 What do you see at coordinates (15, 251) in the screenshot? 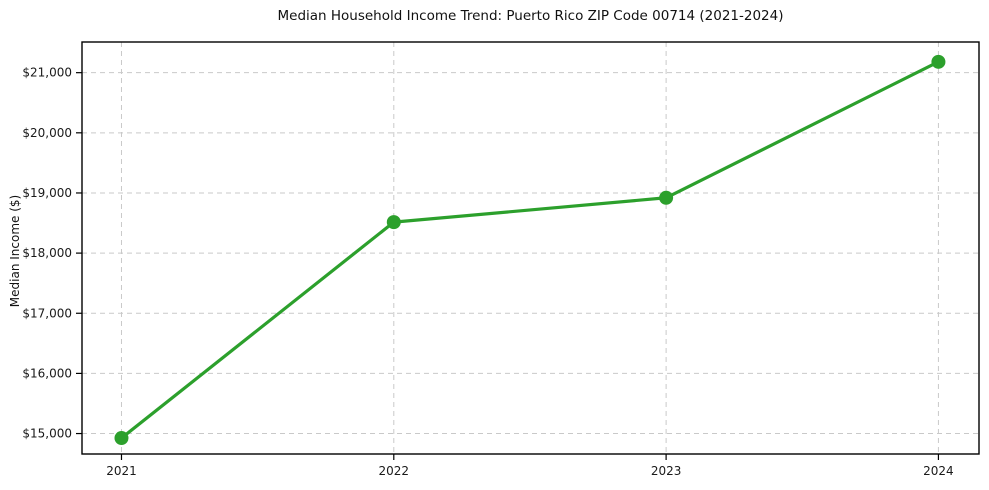
I see `y-axis-label: Median Income ($)` at bounding box center [15, 251].